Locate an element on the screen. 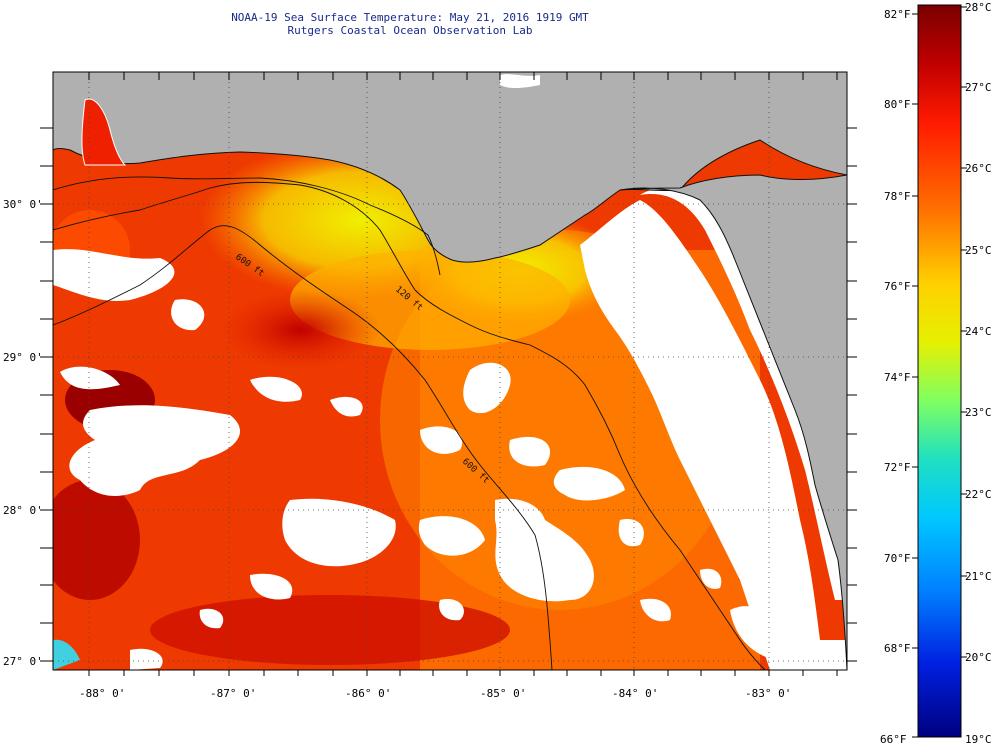 The width and height of the screenshot is (1000, 754). lat-label-30: 30° 0' is located at coordinates (23, 204).